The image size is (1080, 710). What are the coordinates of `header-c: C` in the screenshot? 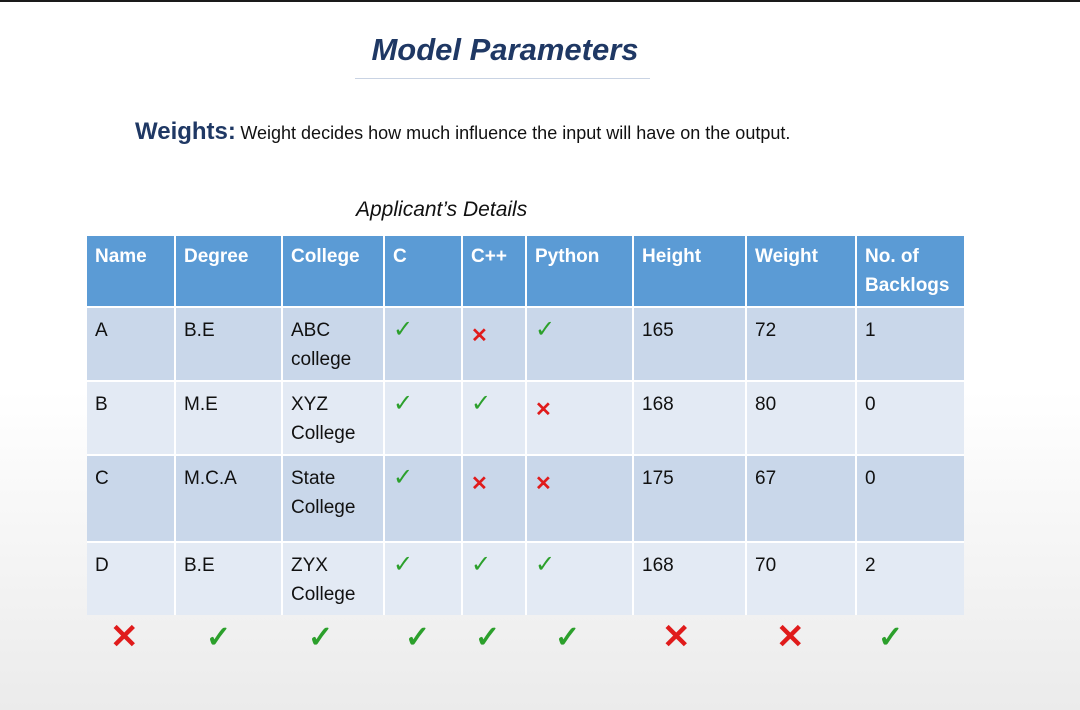 It's located at (423, 271).